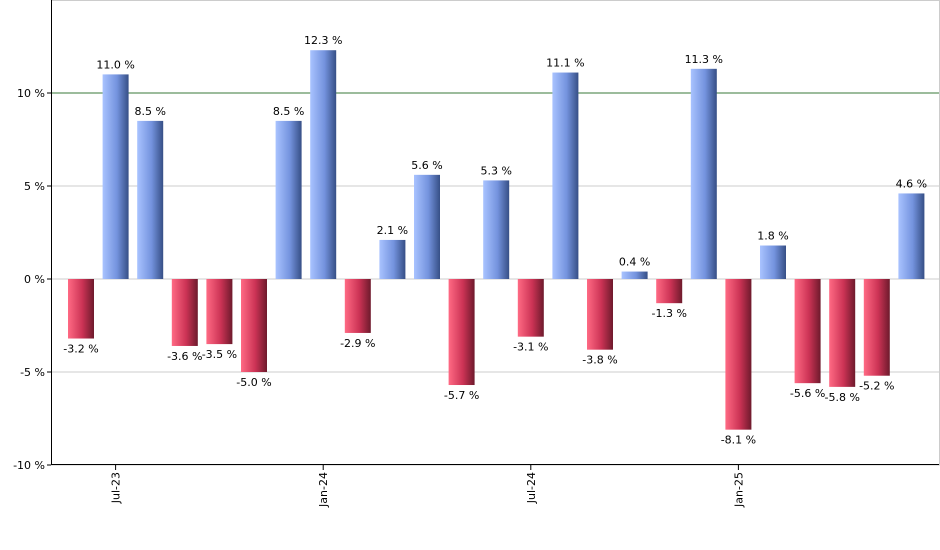  I want to click on data-label: -3.1 %, so click(530, 347).